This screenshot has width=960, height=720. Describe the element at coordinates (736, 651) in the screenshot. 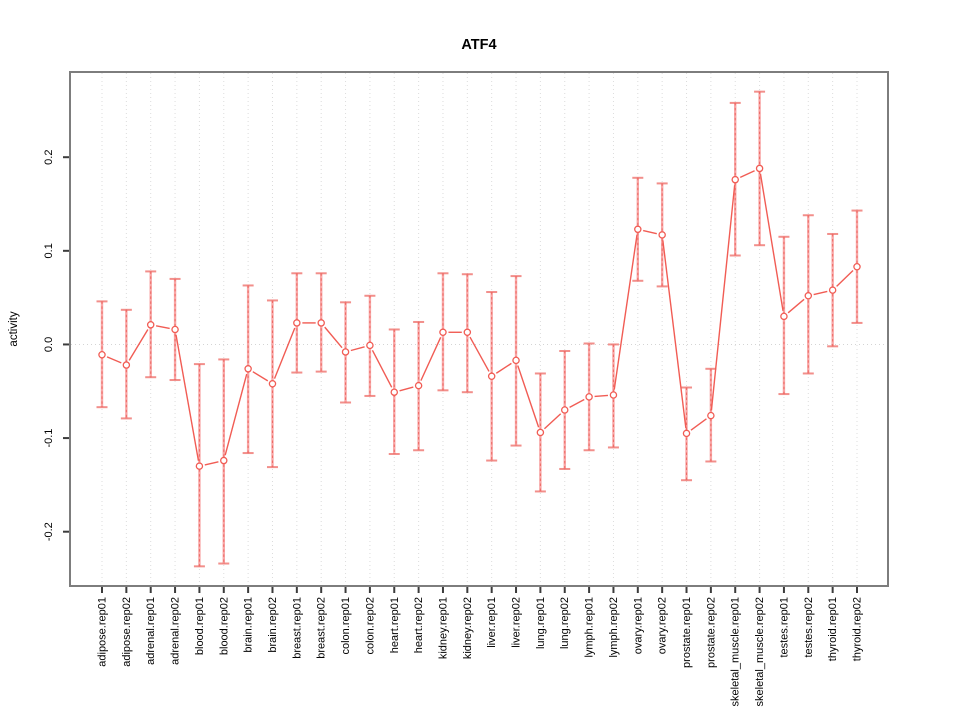

I see `x-tick-label: skeletal_muscle.rep01` at that location.